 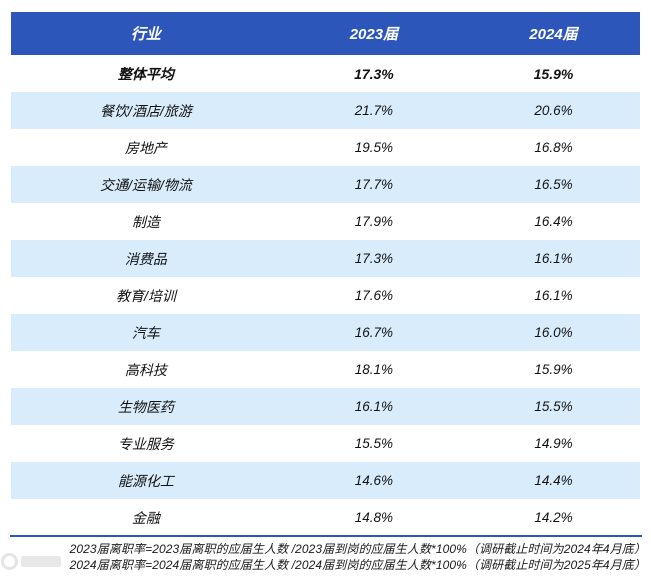 What do you see at coordinates (325, 480) in the screenshot?
I see `table-row: 能源化工 14.6% 14.4%` at bounding box center [325, 480].